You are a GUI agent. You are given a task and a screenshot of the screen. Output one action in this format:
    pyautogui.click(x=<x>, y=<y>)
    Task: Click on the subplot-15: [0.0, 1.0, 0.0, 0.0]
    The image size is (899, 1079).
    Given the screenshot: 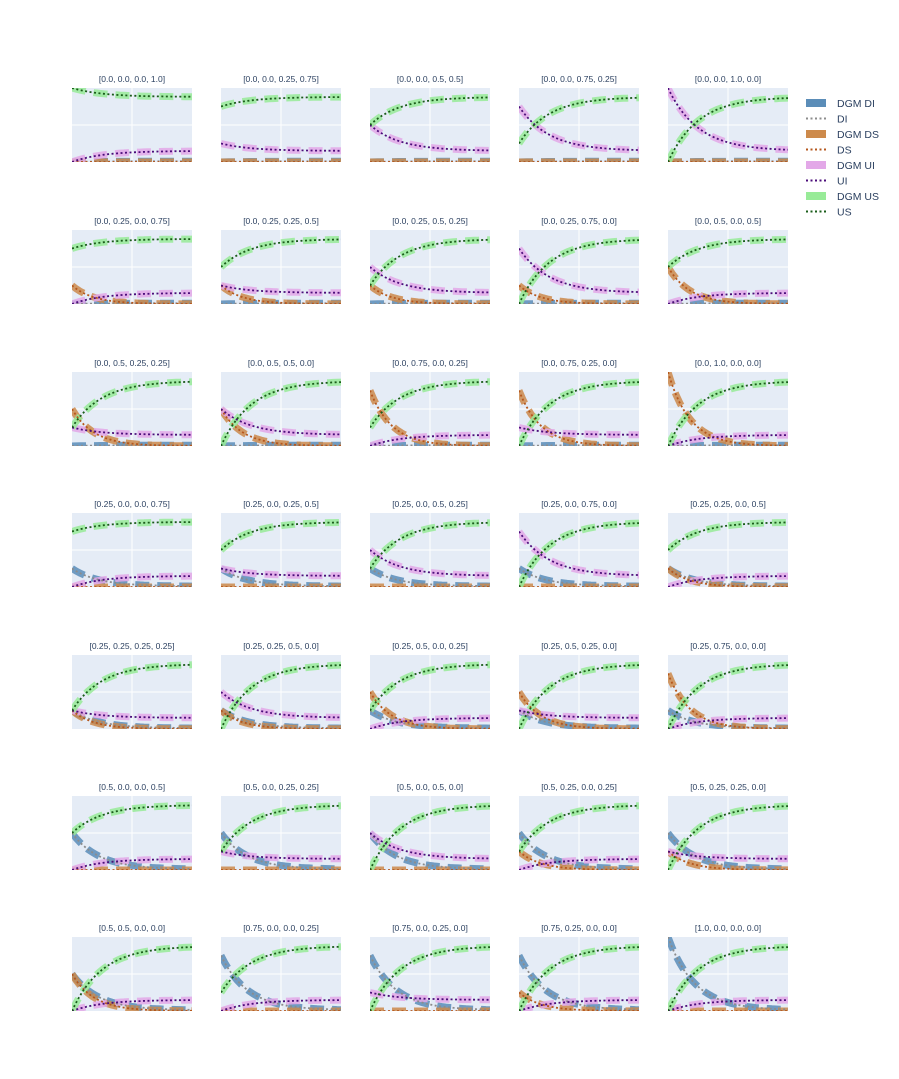 What is the action you would take?
    pyautogui.click(x=728, y=402)
    